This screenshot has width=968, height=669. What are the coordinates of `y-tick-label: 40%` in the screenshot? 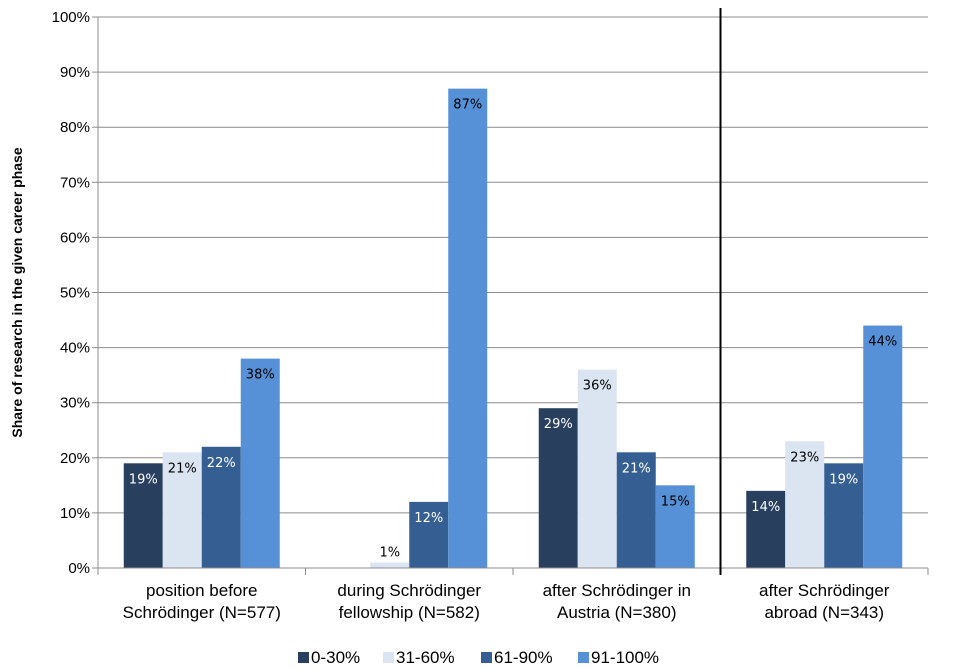 It's located at (75, 348).